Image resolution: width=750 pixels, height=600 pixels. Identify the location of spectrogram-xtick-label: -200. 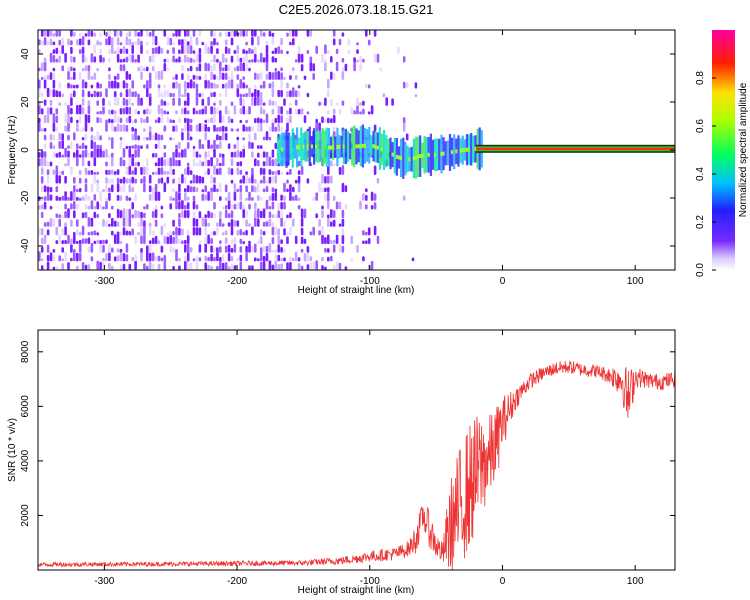
(237, 281).